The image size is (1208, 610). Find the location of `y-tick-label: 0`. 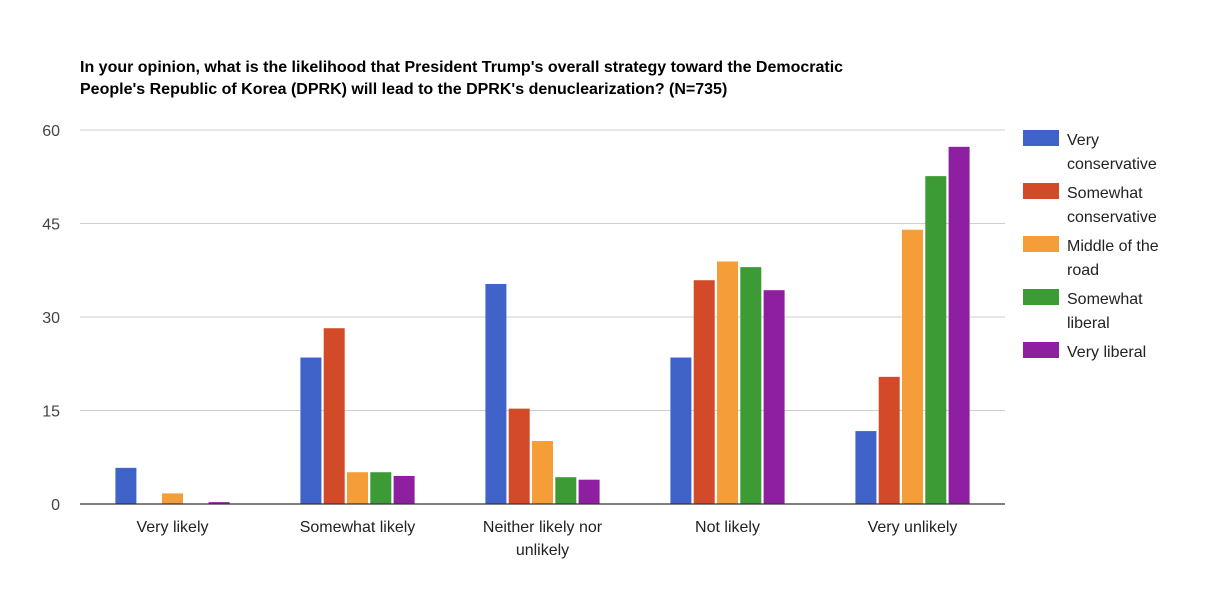

y-tick-label: 0 is located at coordinates (55, 505).